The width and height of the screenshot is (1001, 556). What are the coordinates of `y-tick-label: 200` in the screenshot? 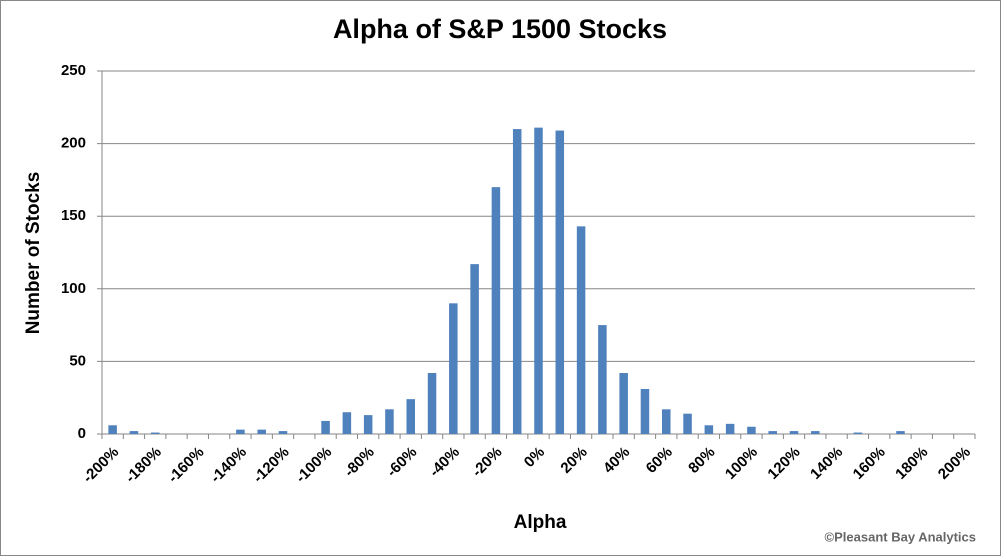 It's located at (73, 143).